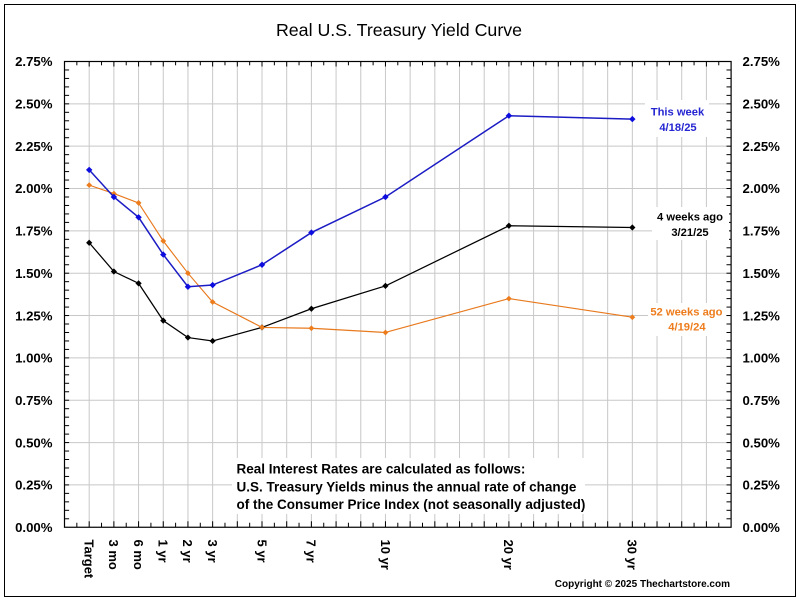  I want to click on svg-text: This week, so click(678, 113).